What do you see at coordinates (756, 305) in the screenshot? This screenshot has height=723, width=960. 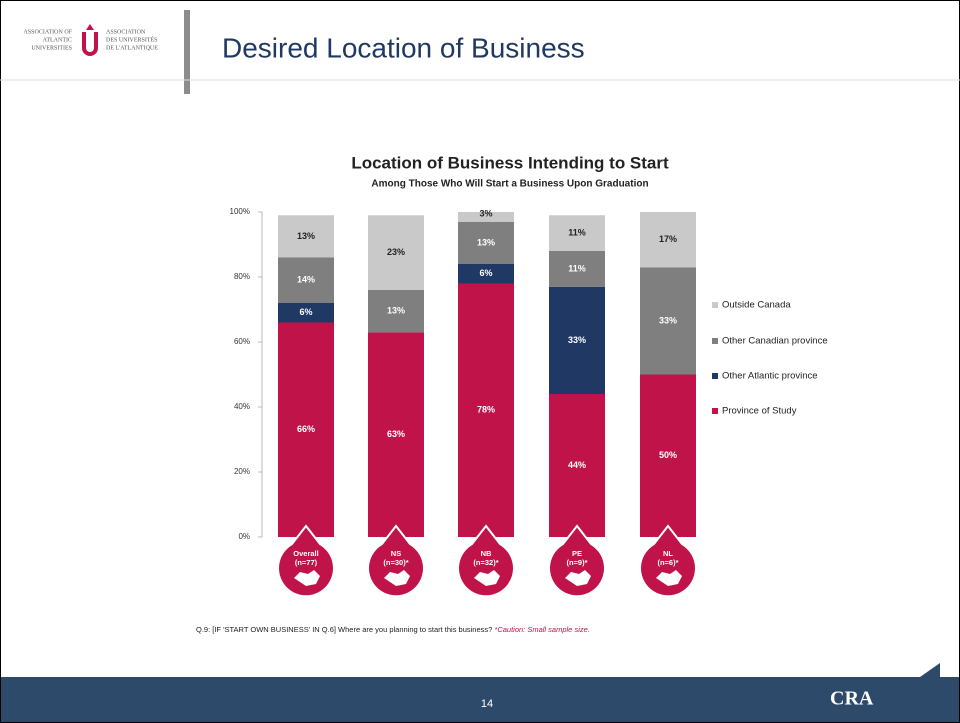 I see `legend-label: Outside Canada` at bounding box center [756, 305].